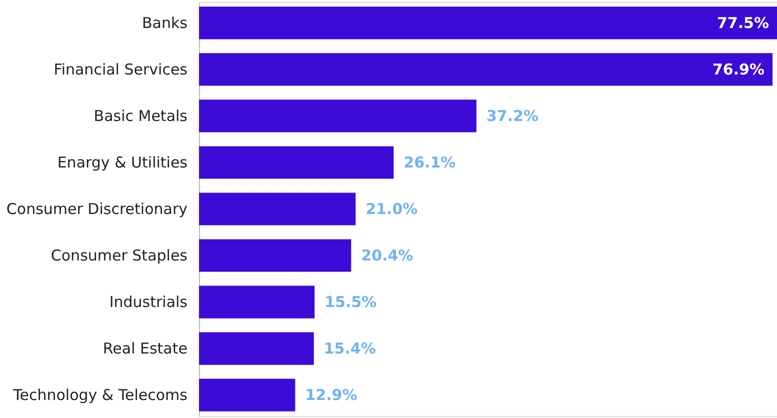  What do you see at coordinates (121, 69) in the screenshot?
I see `y-tick-label: Financial Services` at bounding box center [121, 69].